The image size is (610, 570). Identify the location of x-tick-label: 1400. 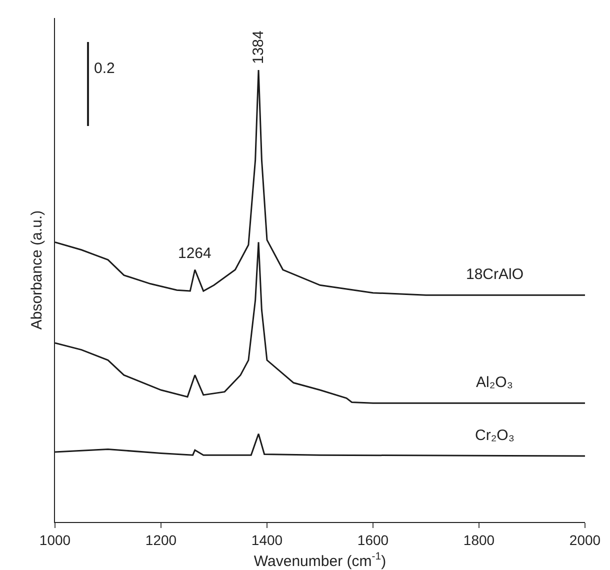
(267, 540).